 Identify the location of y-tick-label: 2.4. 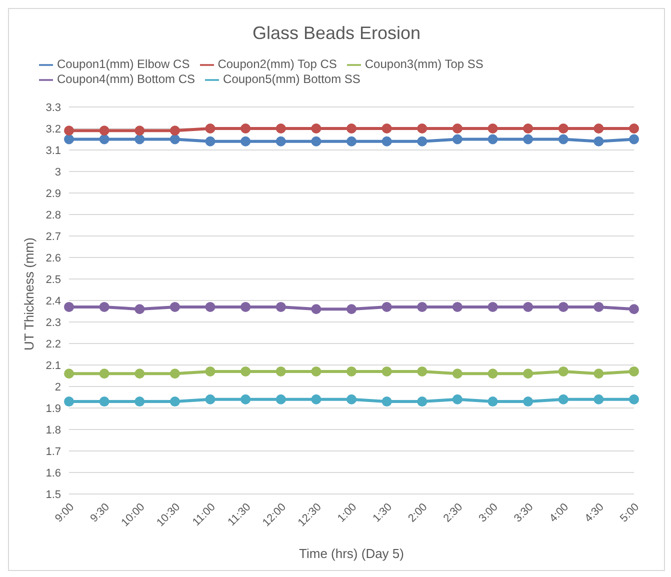
(53, 301).